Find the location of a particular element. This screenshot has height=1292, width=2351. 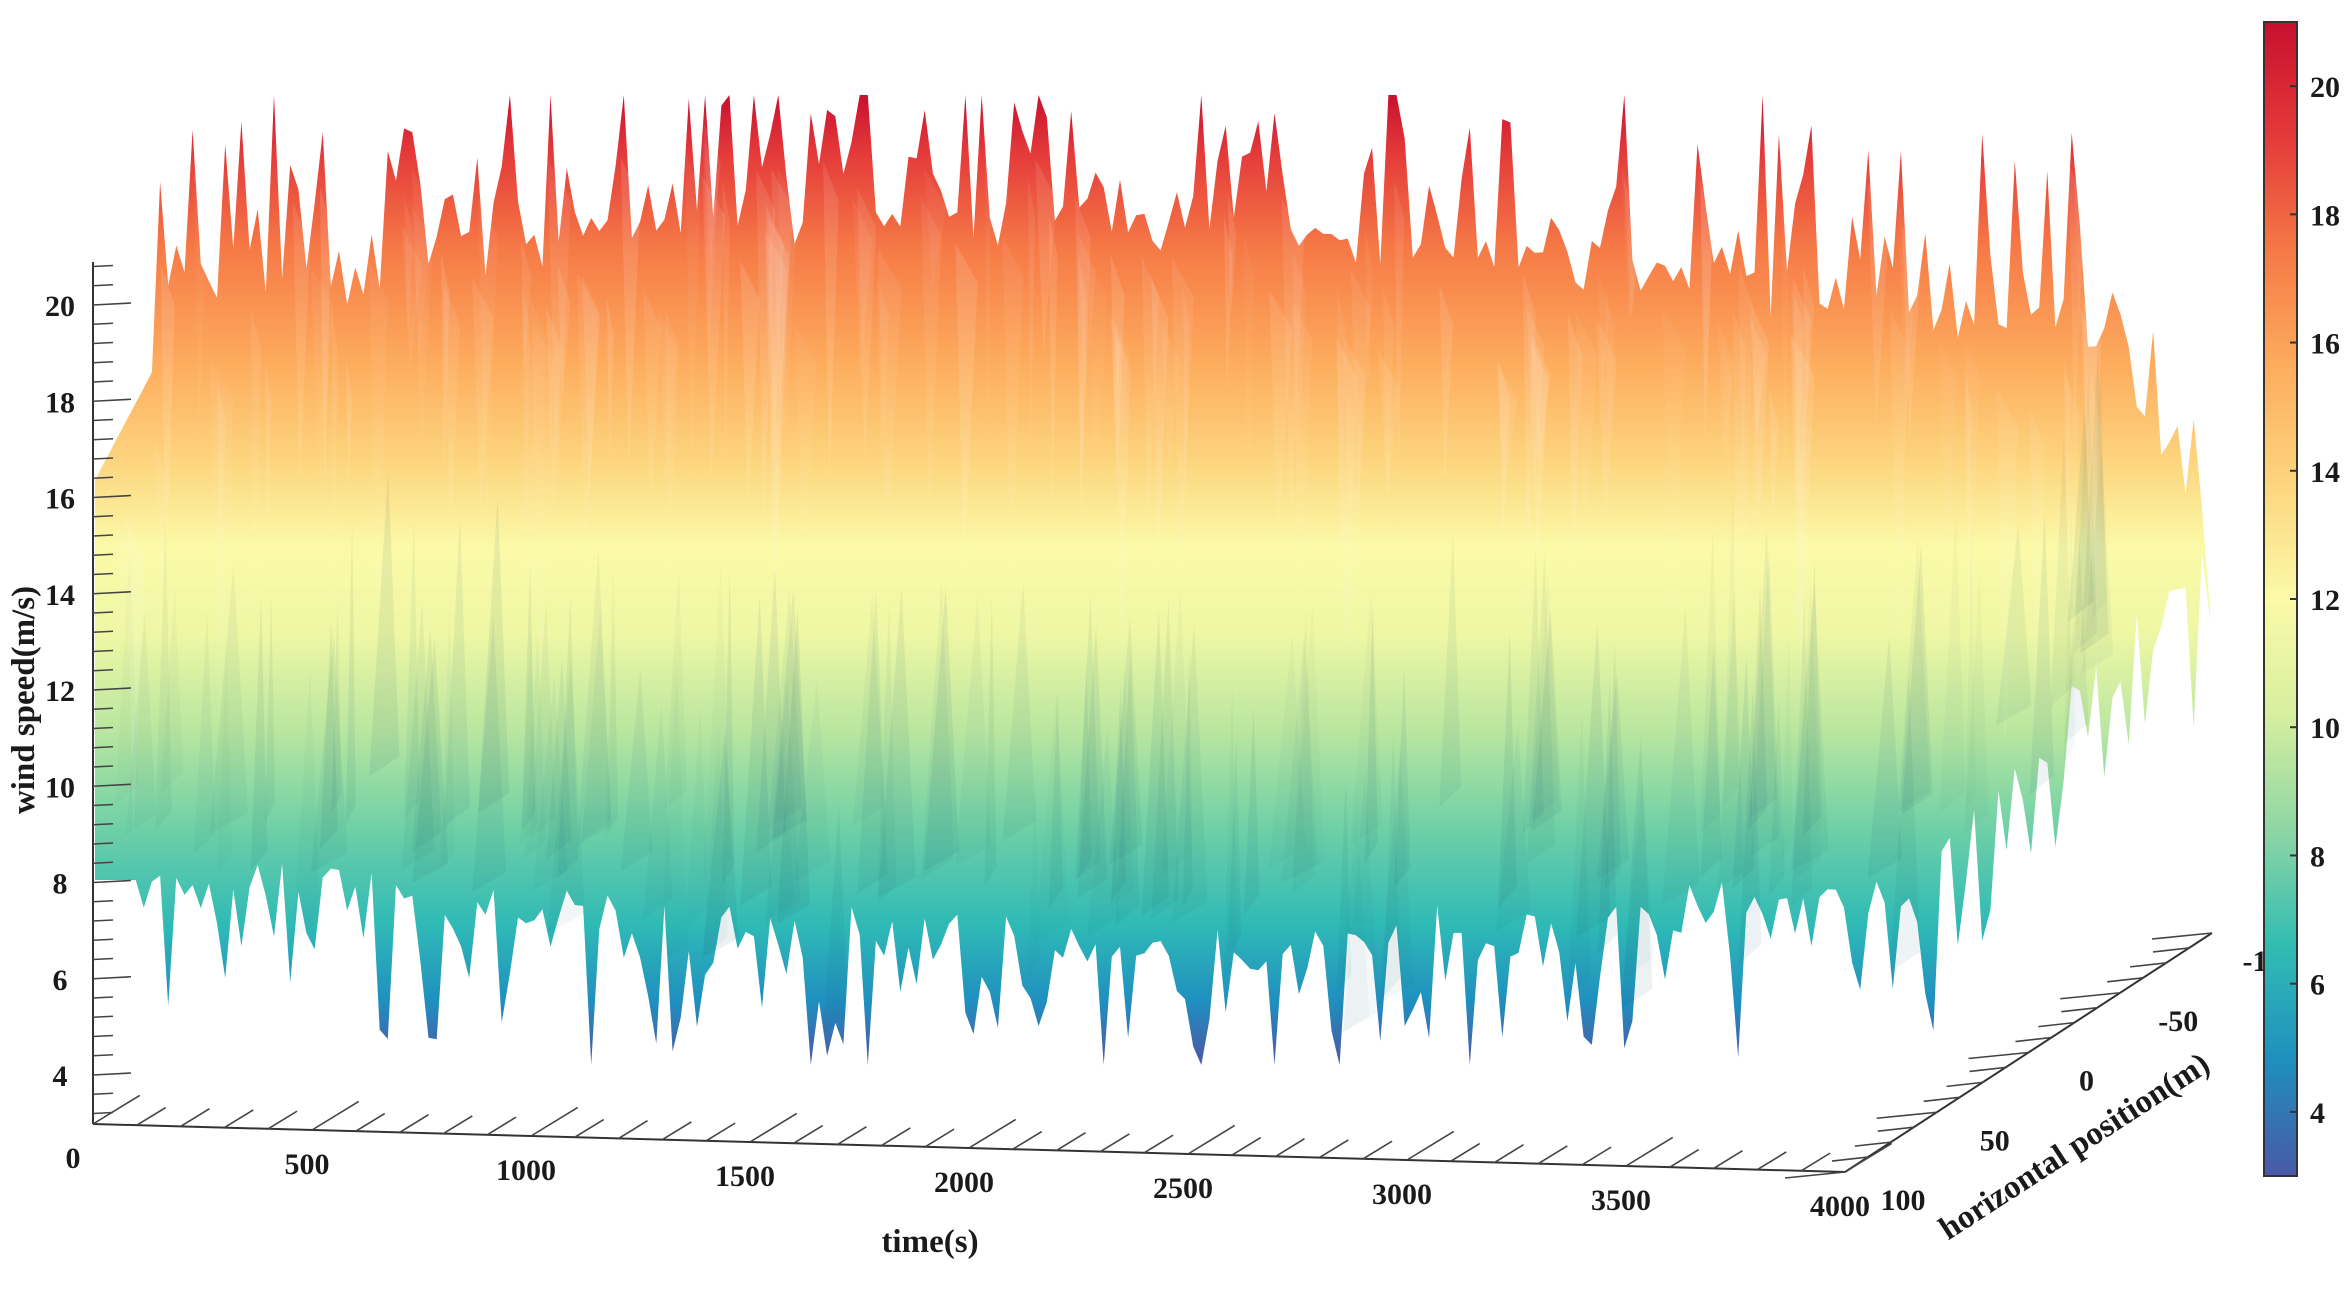

x-tick-label: 4000 is located at coordinates (1840, 1206).